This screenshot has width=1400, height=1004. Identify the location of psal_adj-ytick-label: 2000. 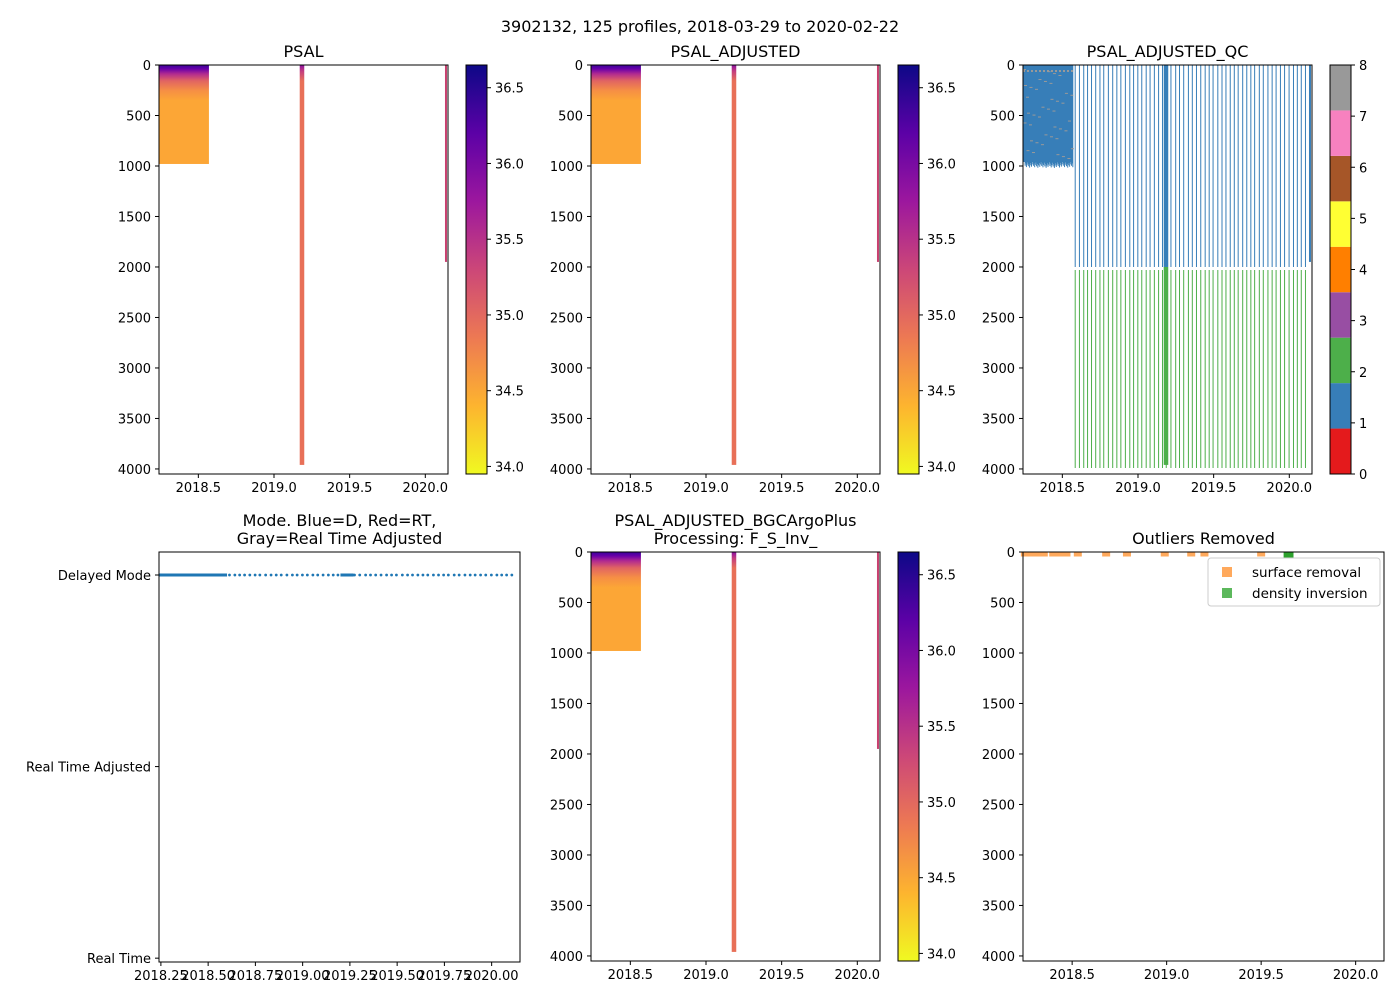
(566, 268).